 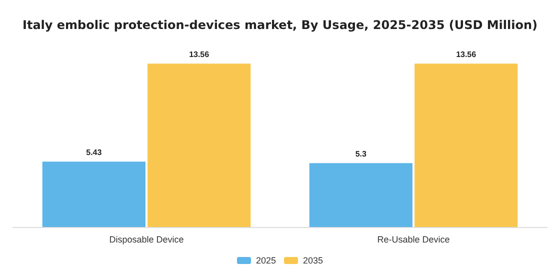 What do you see at coordinates (361, 154) in the screenshot?
I see `data-label: 5.3` at bounding box center [361, 154].